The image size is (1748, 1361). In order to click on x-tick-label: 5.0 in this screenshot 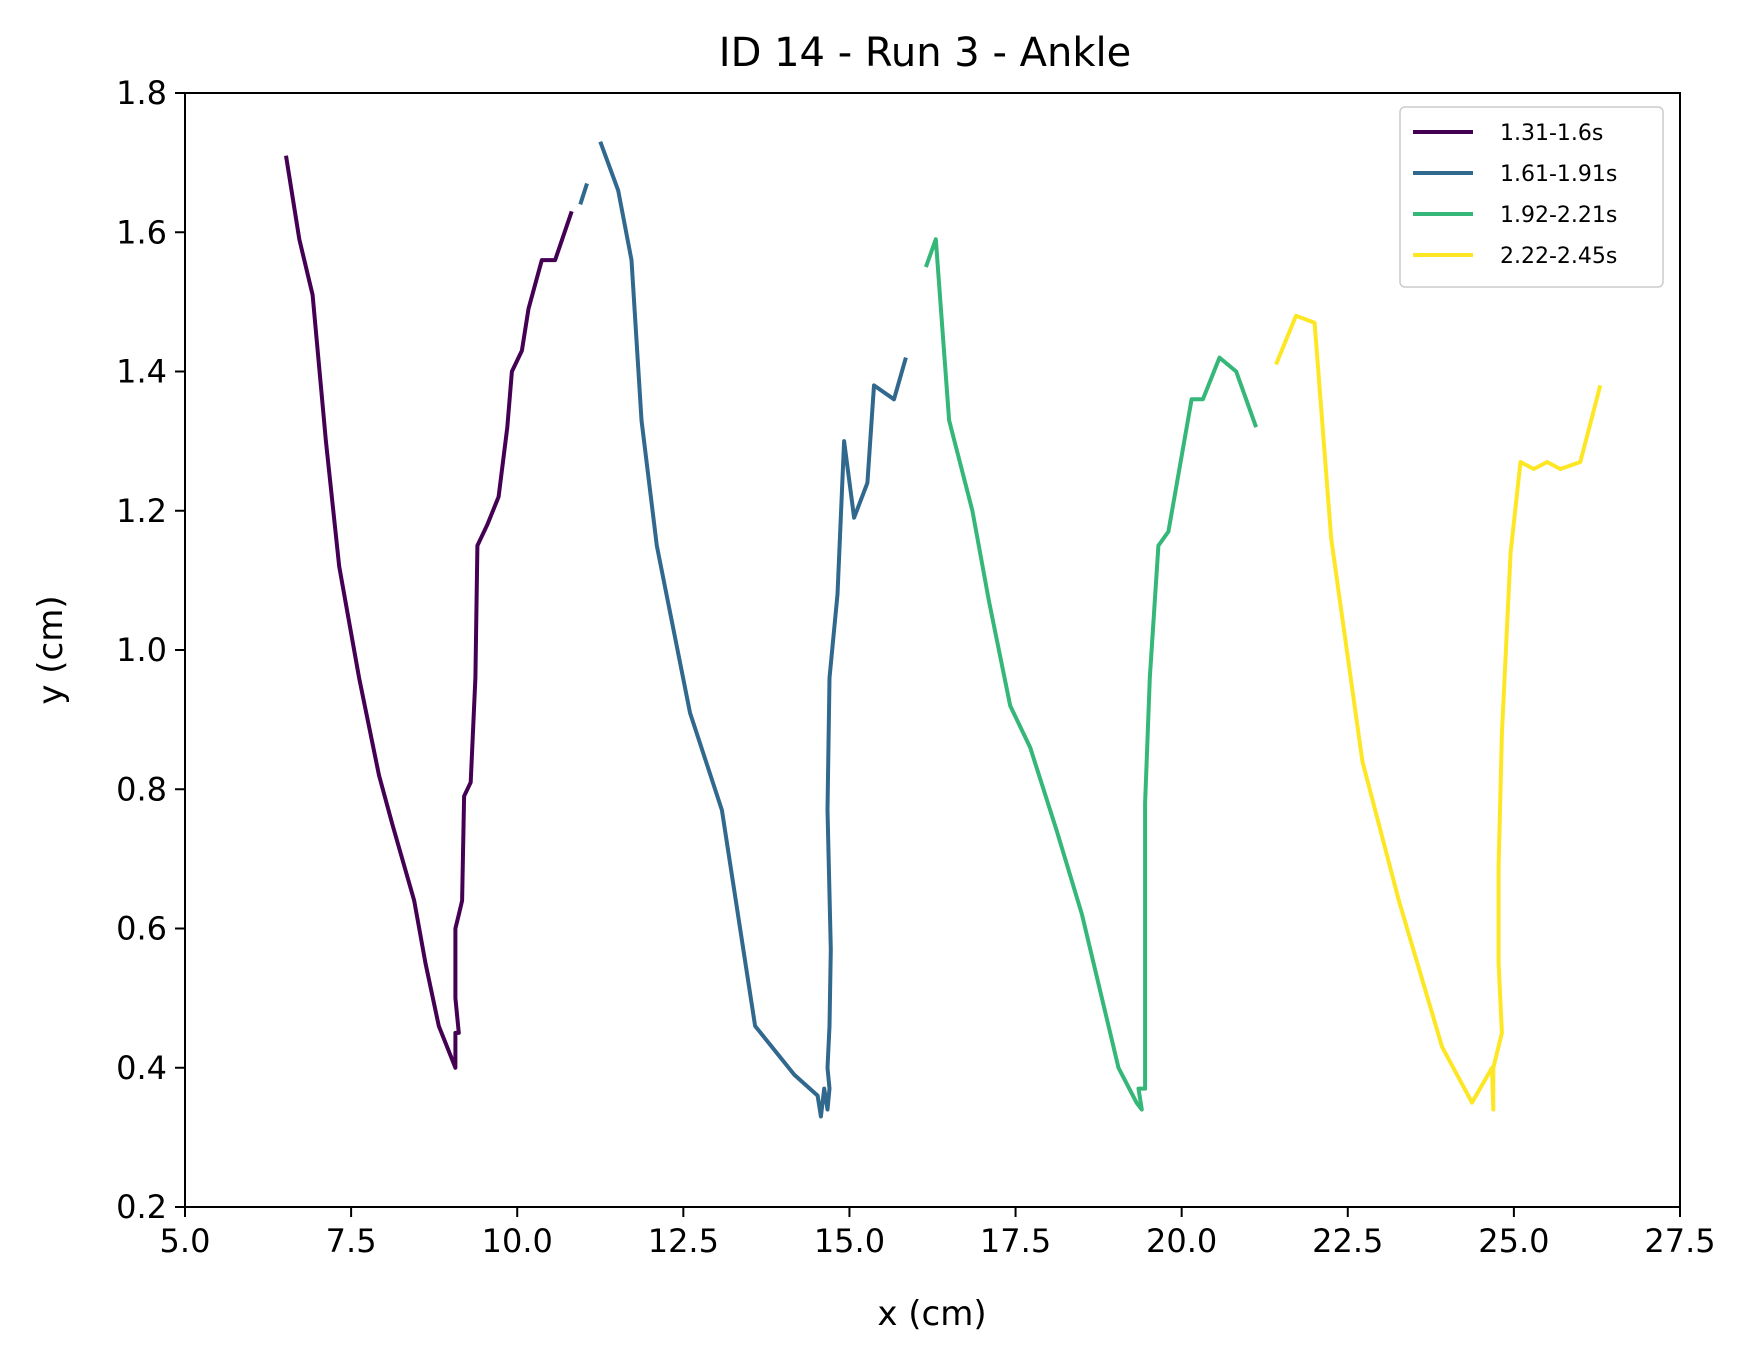, I will do `click(185, 1241)`.